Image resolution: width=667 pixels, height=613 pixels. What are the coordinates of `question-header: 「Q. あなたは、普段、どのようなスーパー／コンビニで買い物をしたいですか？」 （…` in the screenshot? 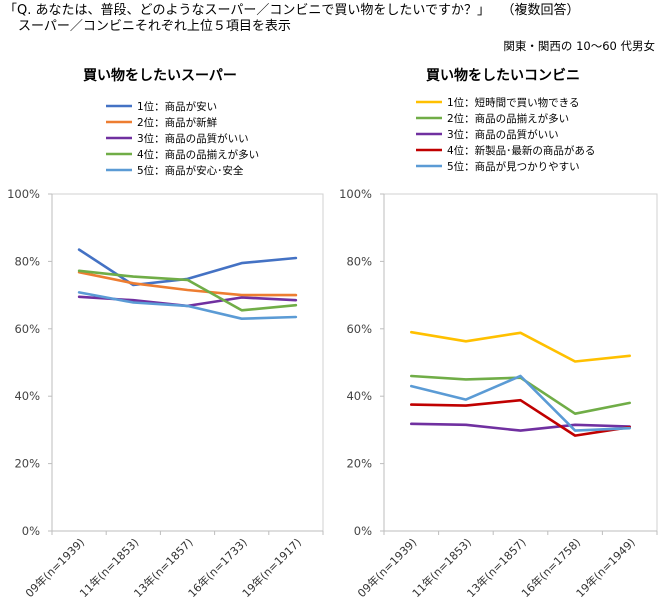 It's located at (292, 11).